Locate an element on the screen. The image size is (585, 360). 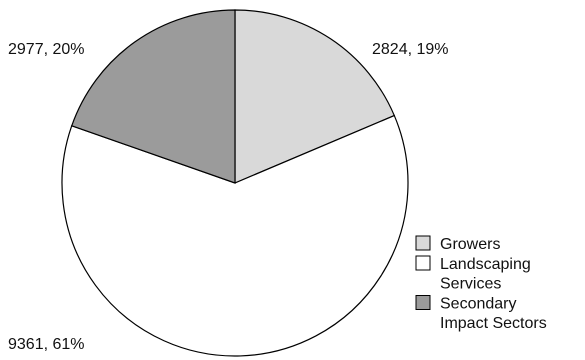
legend-swatch-secondary-impact-sectors is located at coordinates (423, 302).